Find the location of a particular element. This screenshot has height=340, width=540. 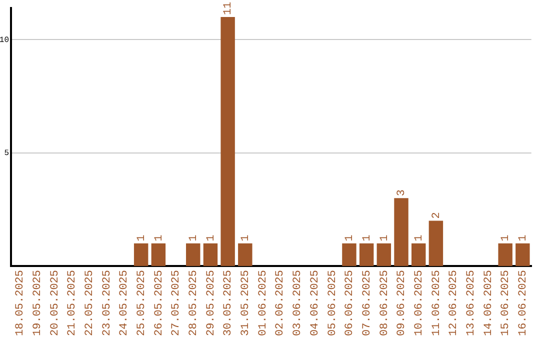

data-label: 2 is located at coordinates (436, 215).